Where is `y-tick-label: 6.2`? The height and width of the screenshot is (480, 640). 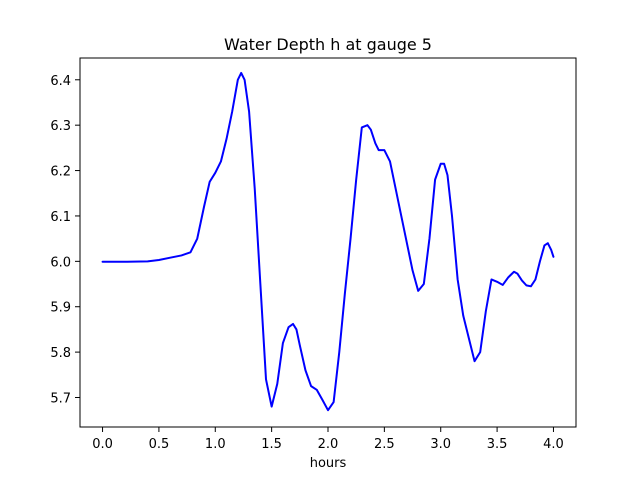 y-tick-label: 6.2 is located at coordinates (60, 172).